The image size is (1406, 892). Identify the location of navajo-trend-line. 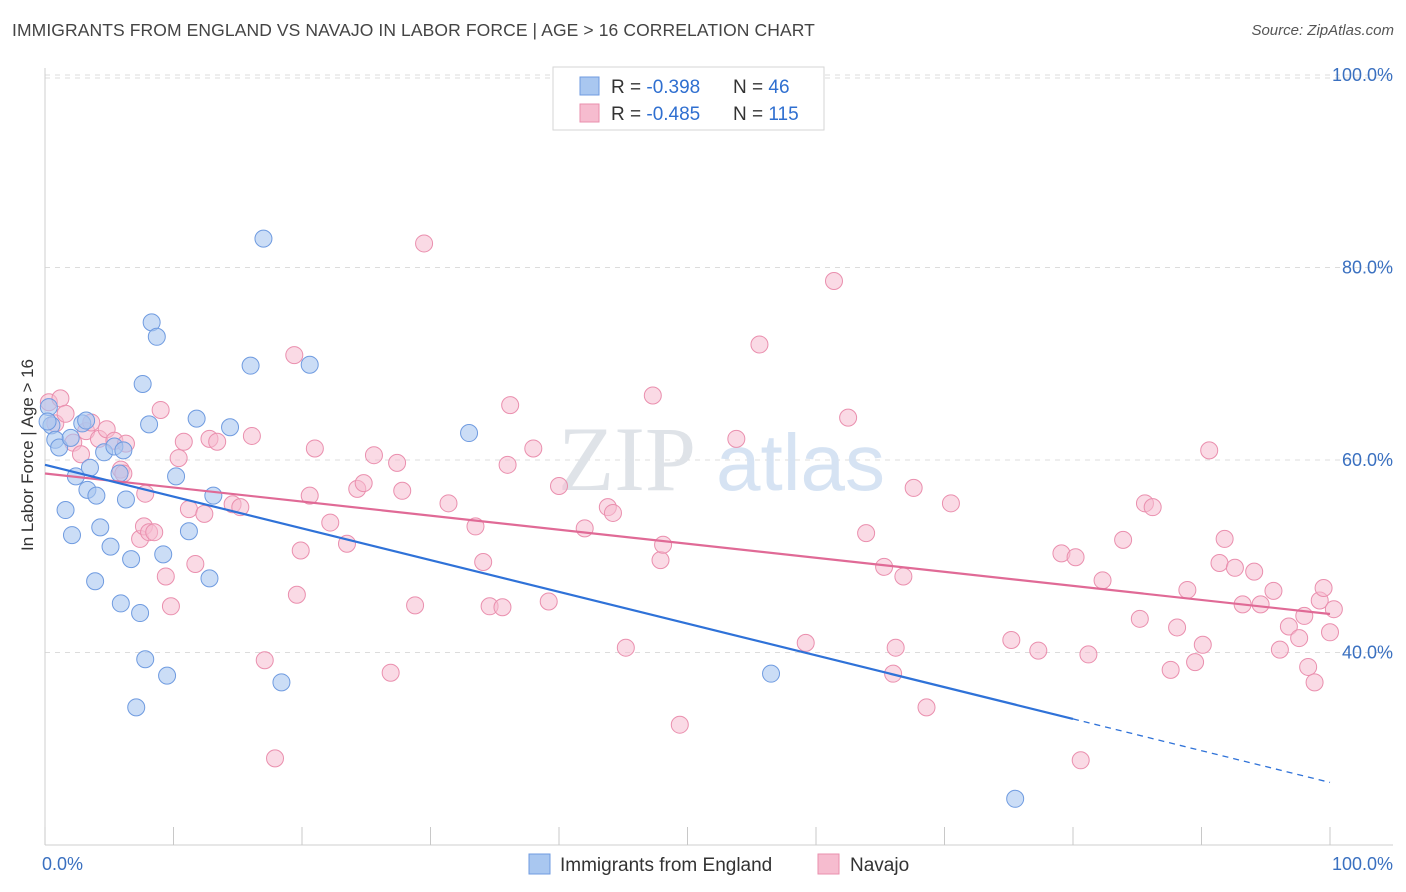
(687, 544).